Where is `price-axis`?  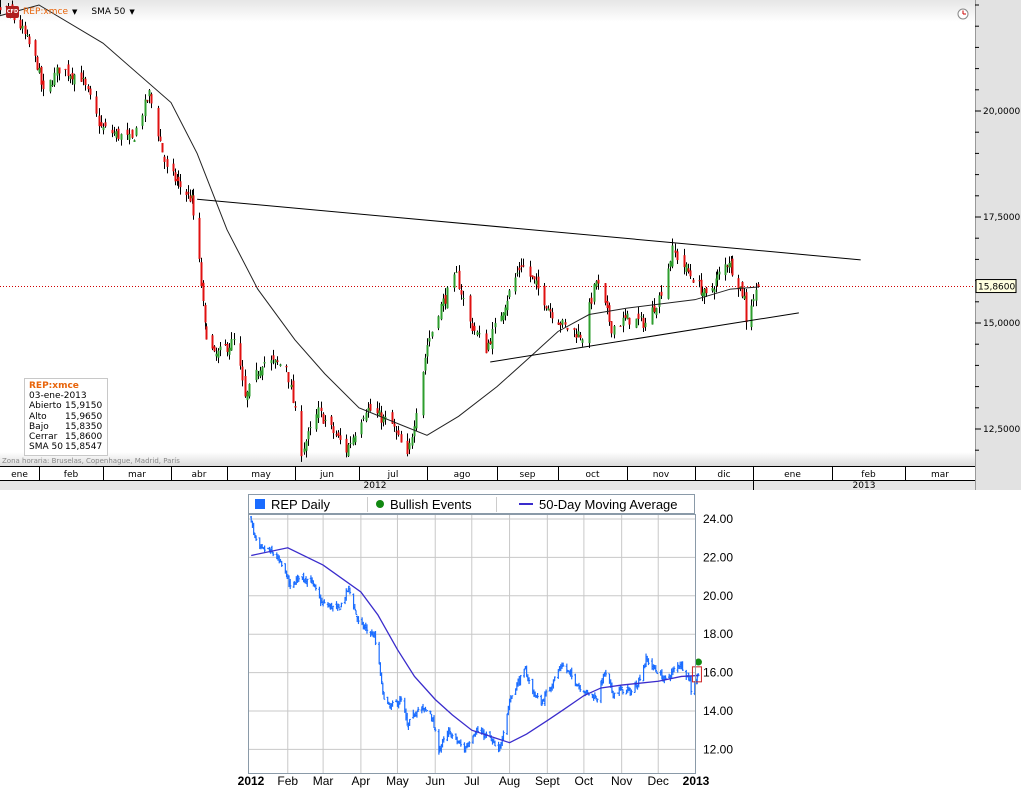
price-axis is located at coordinates (998, 245).